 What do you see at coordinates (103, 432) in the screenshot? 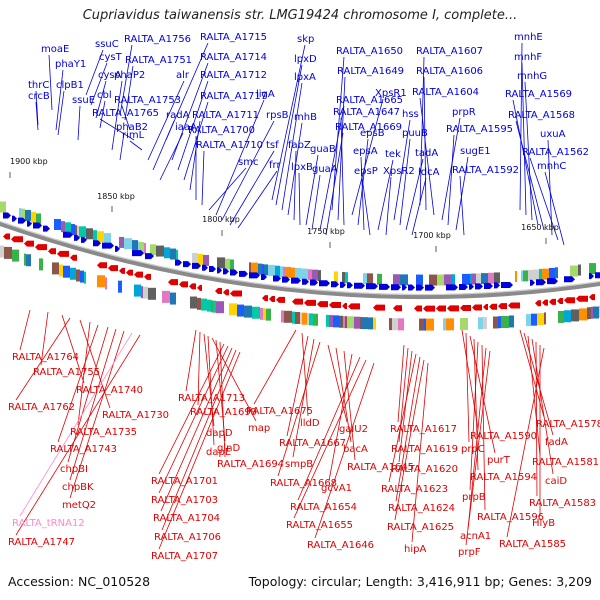
I see `gene-label: RALTA_A1735` at bounding box center [103, 432].